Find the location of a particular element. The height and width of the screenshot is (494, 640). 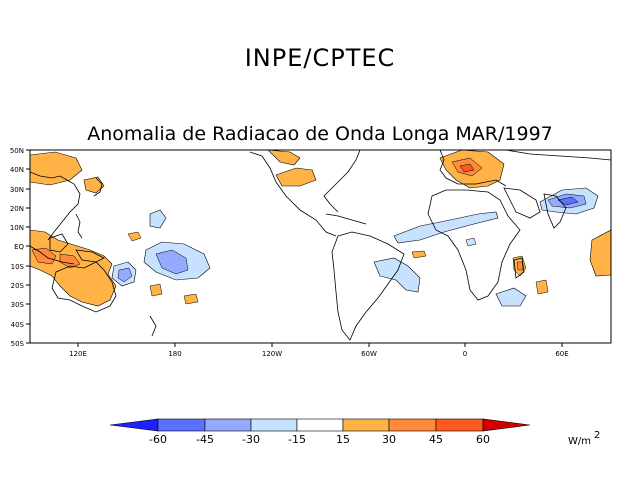

lon-label-120w: 120W is located at coordinates (272, 354).